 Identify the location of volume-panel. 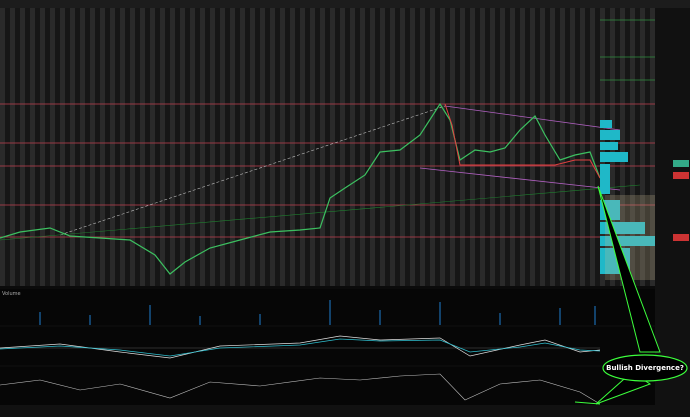
(327, 307).